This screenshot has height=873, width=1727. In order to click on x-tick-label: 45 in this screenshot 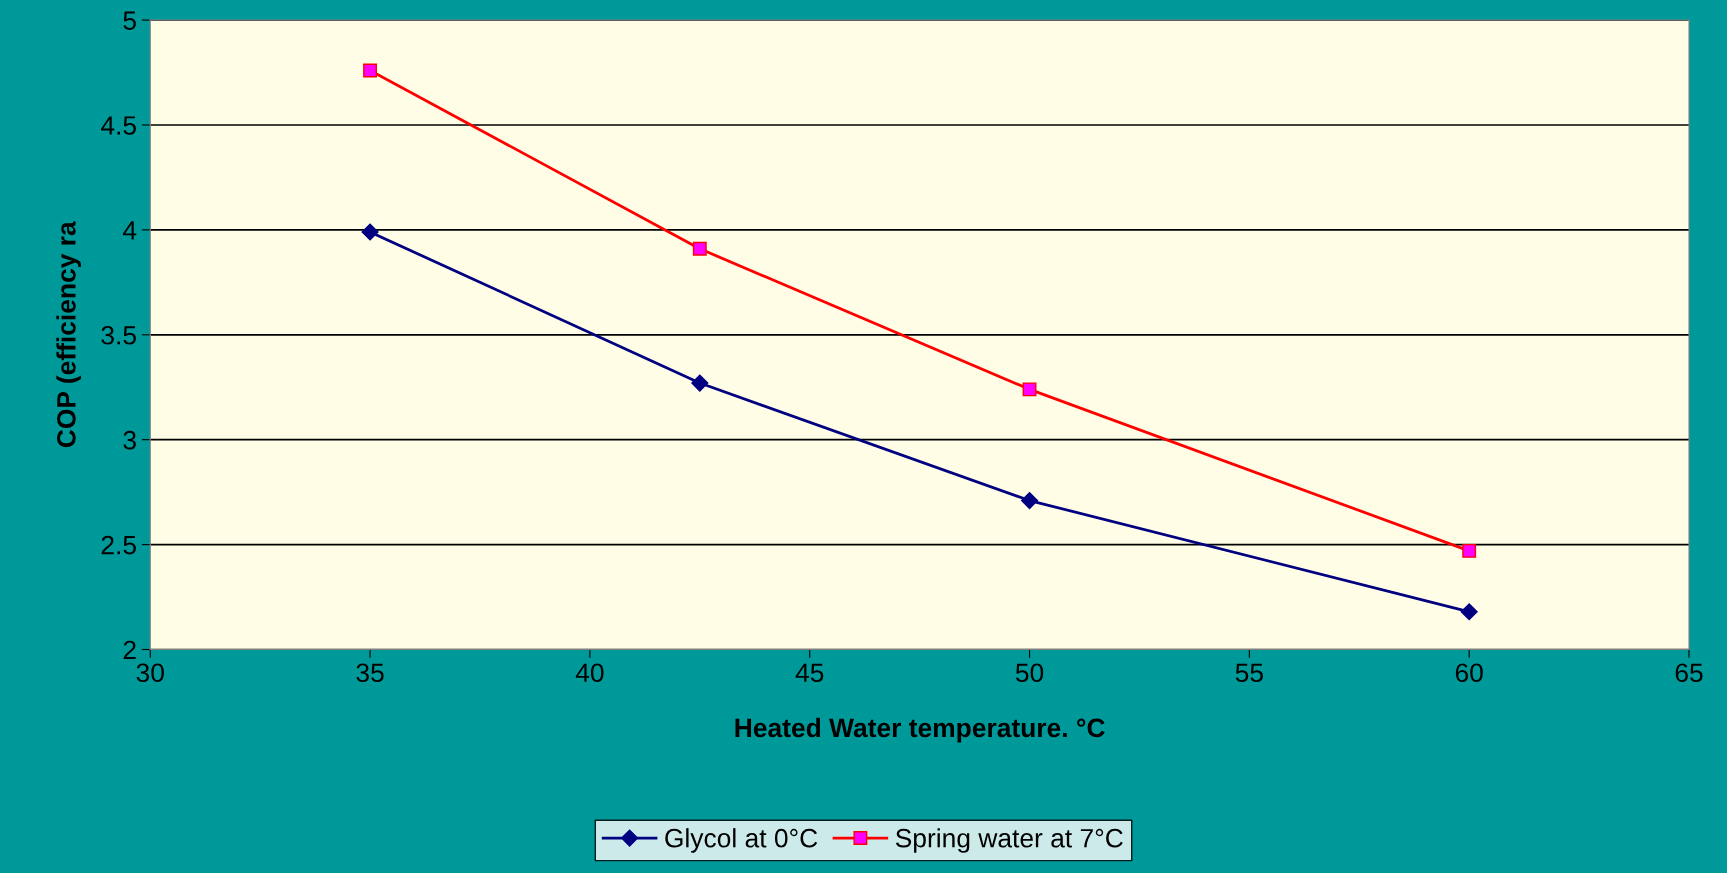, I will do `click(809, 673)`.